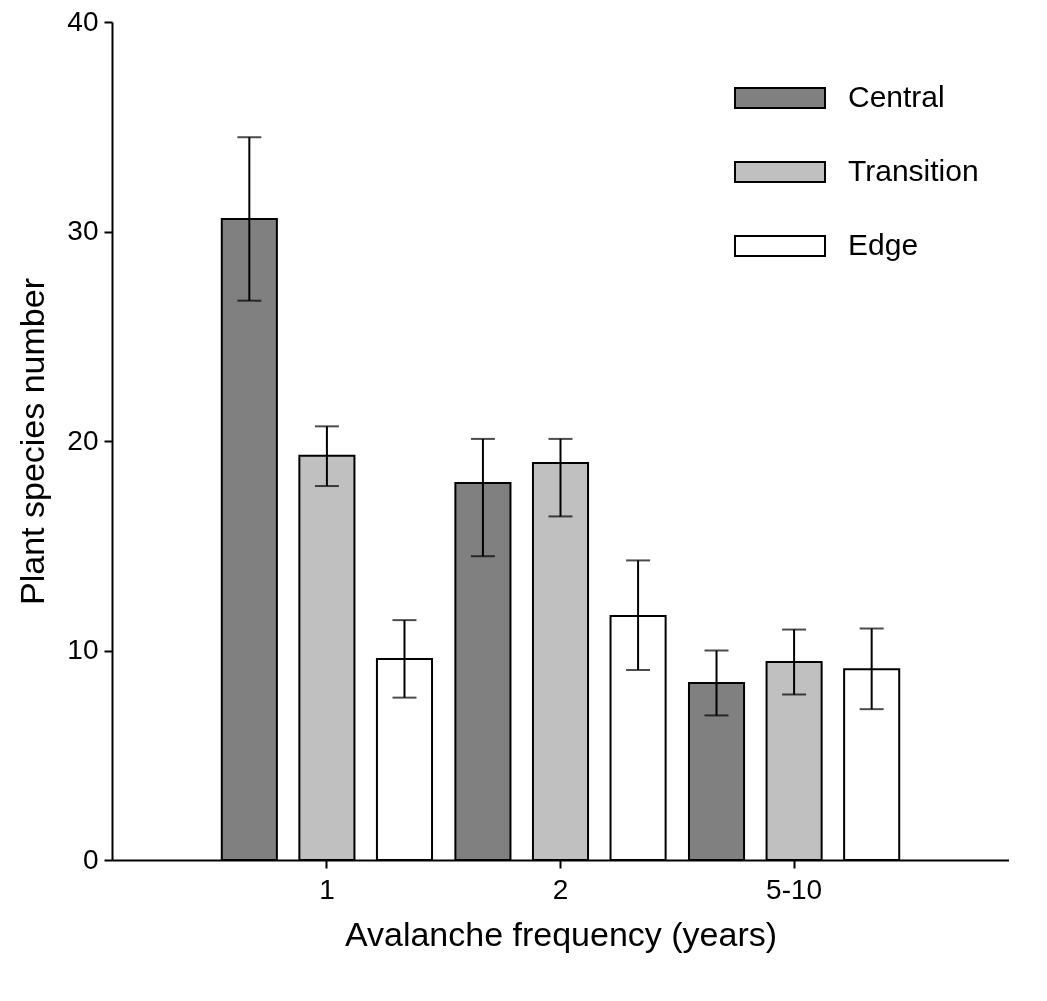 Image resolution: width=1047 pixels, height=1001 pixels. Describe the element at coordinates (896, 96) in the screenshot. I see `legend-label: Central` at that location.